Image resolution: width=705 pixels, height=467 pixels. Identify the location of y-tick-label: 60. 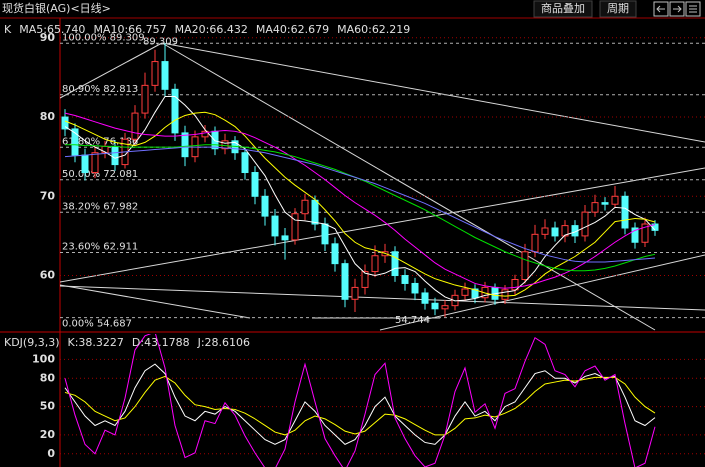
(48, 275).